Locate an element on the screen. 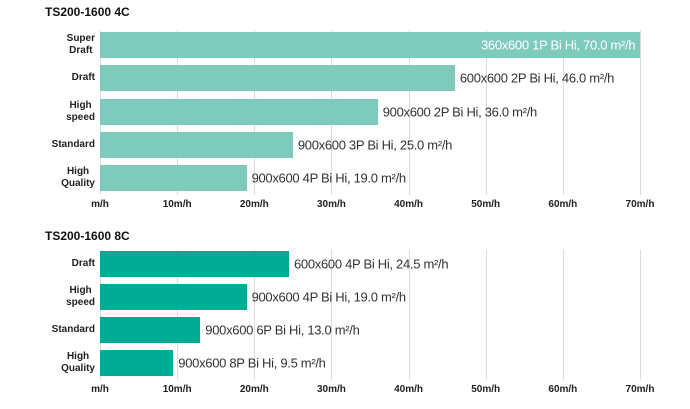 The height and width of the screenshot is (409, 690). value-label: 600x600 2P Bi Hi, 46.0 m²/h is located at coordinates (537, 78).